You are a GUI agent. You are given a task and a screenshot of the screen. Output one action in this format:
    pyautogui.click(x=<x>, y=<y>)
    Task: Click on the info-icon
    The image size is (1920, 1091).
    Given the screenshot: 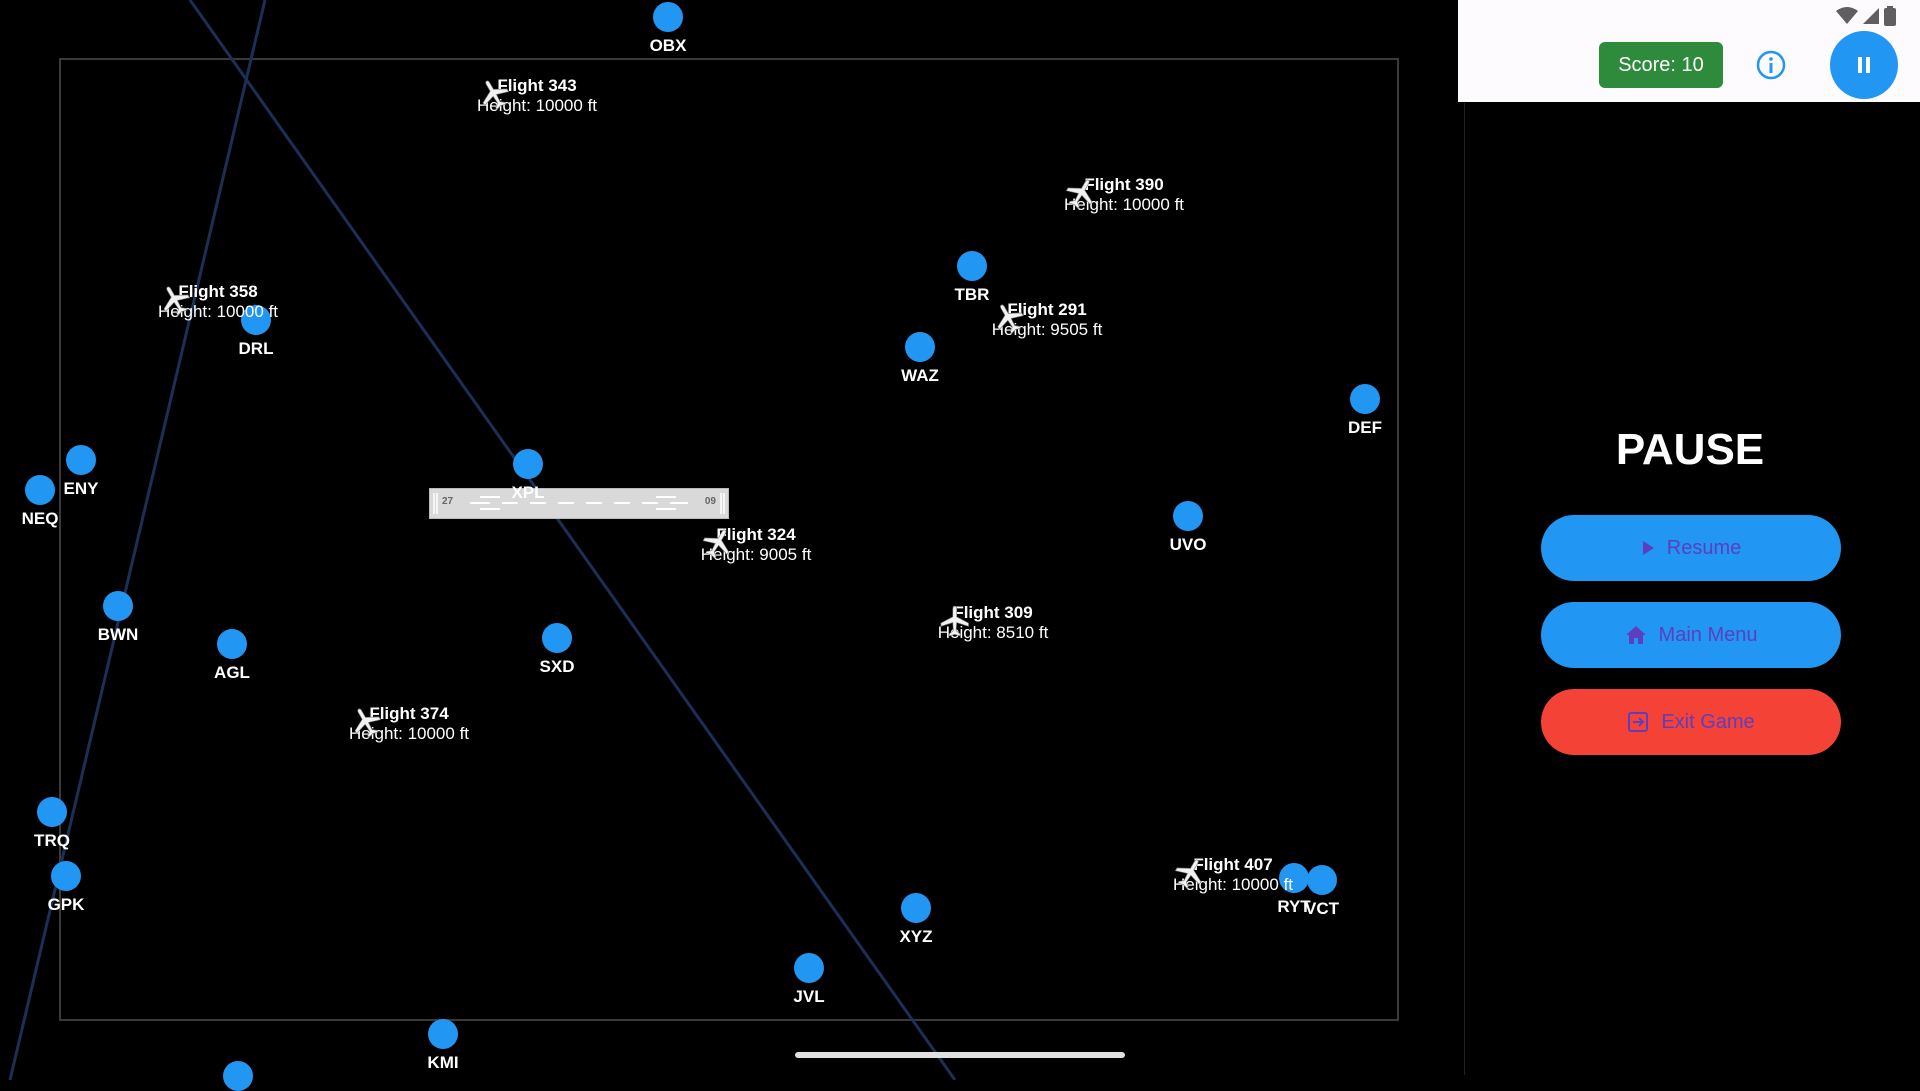 What is the action you would take?
    pyautogui.click(x=1771, y=65)
    